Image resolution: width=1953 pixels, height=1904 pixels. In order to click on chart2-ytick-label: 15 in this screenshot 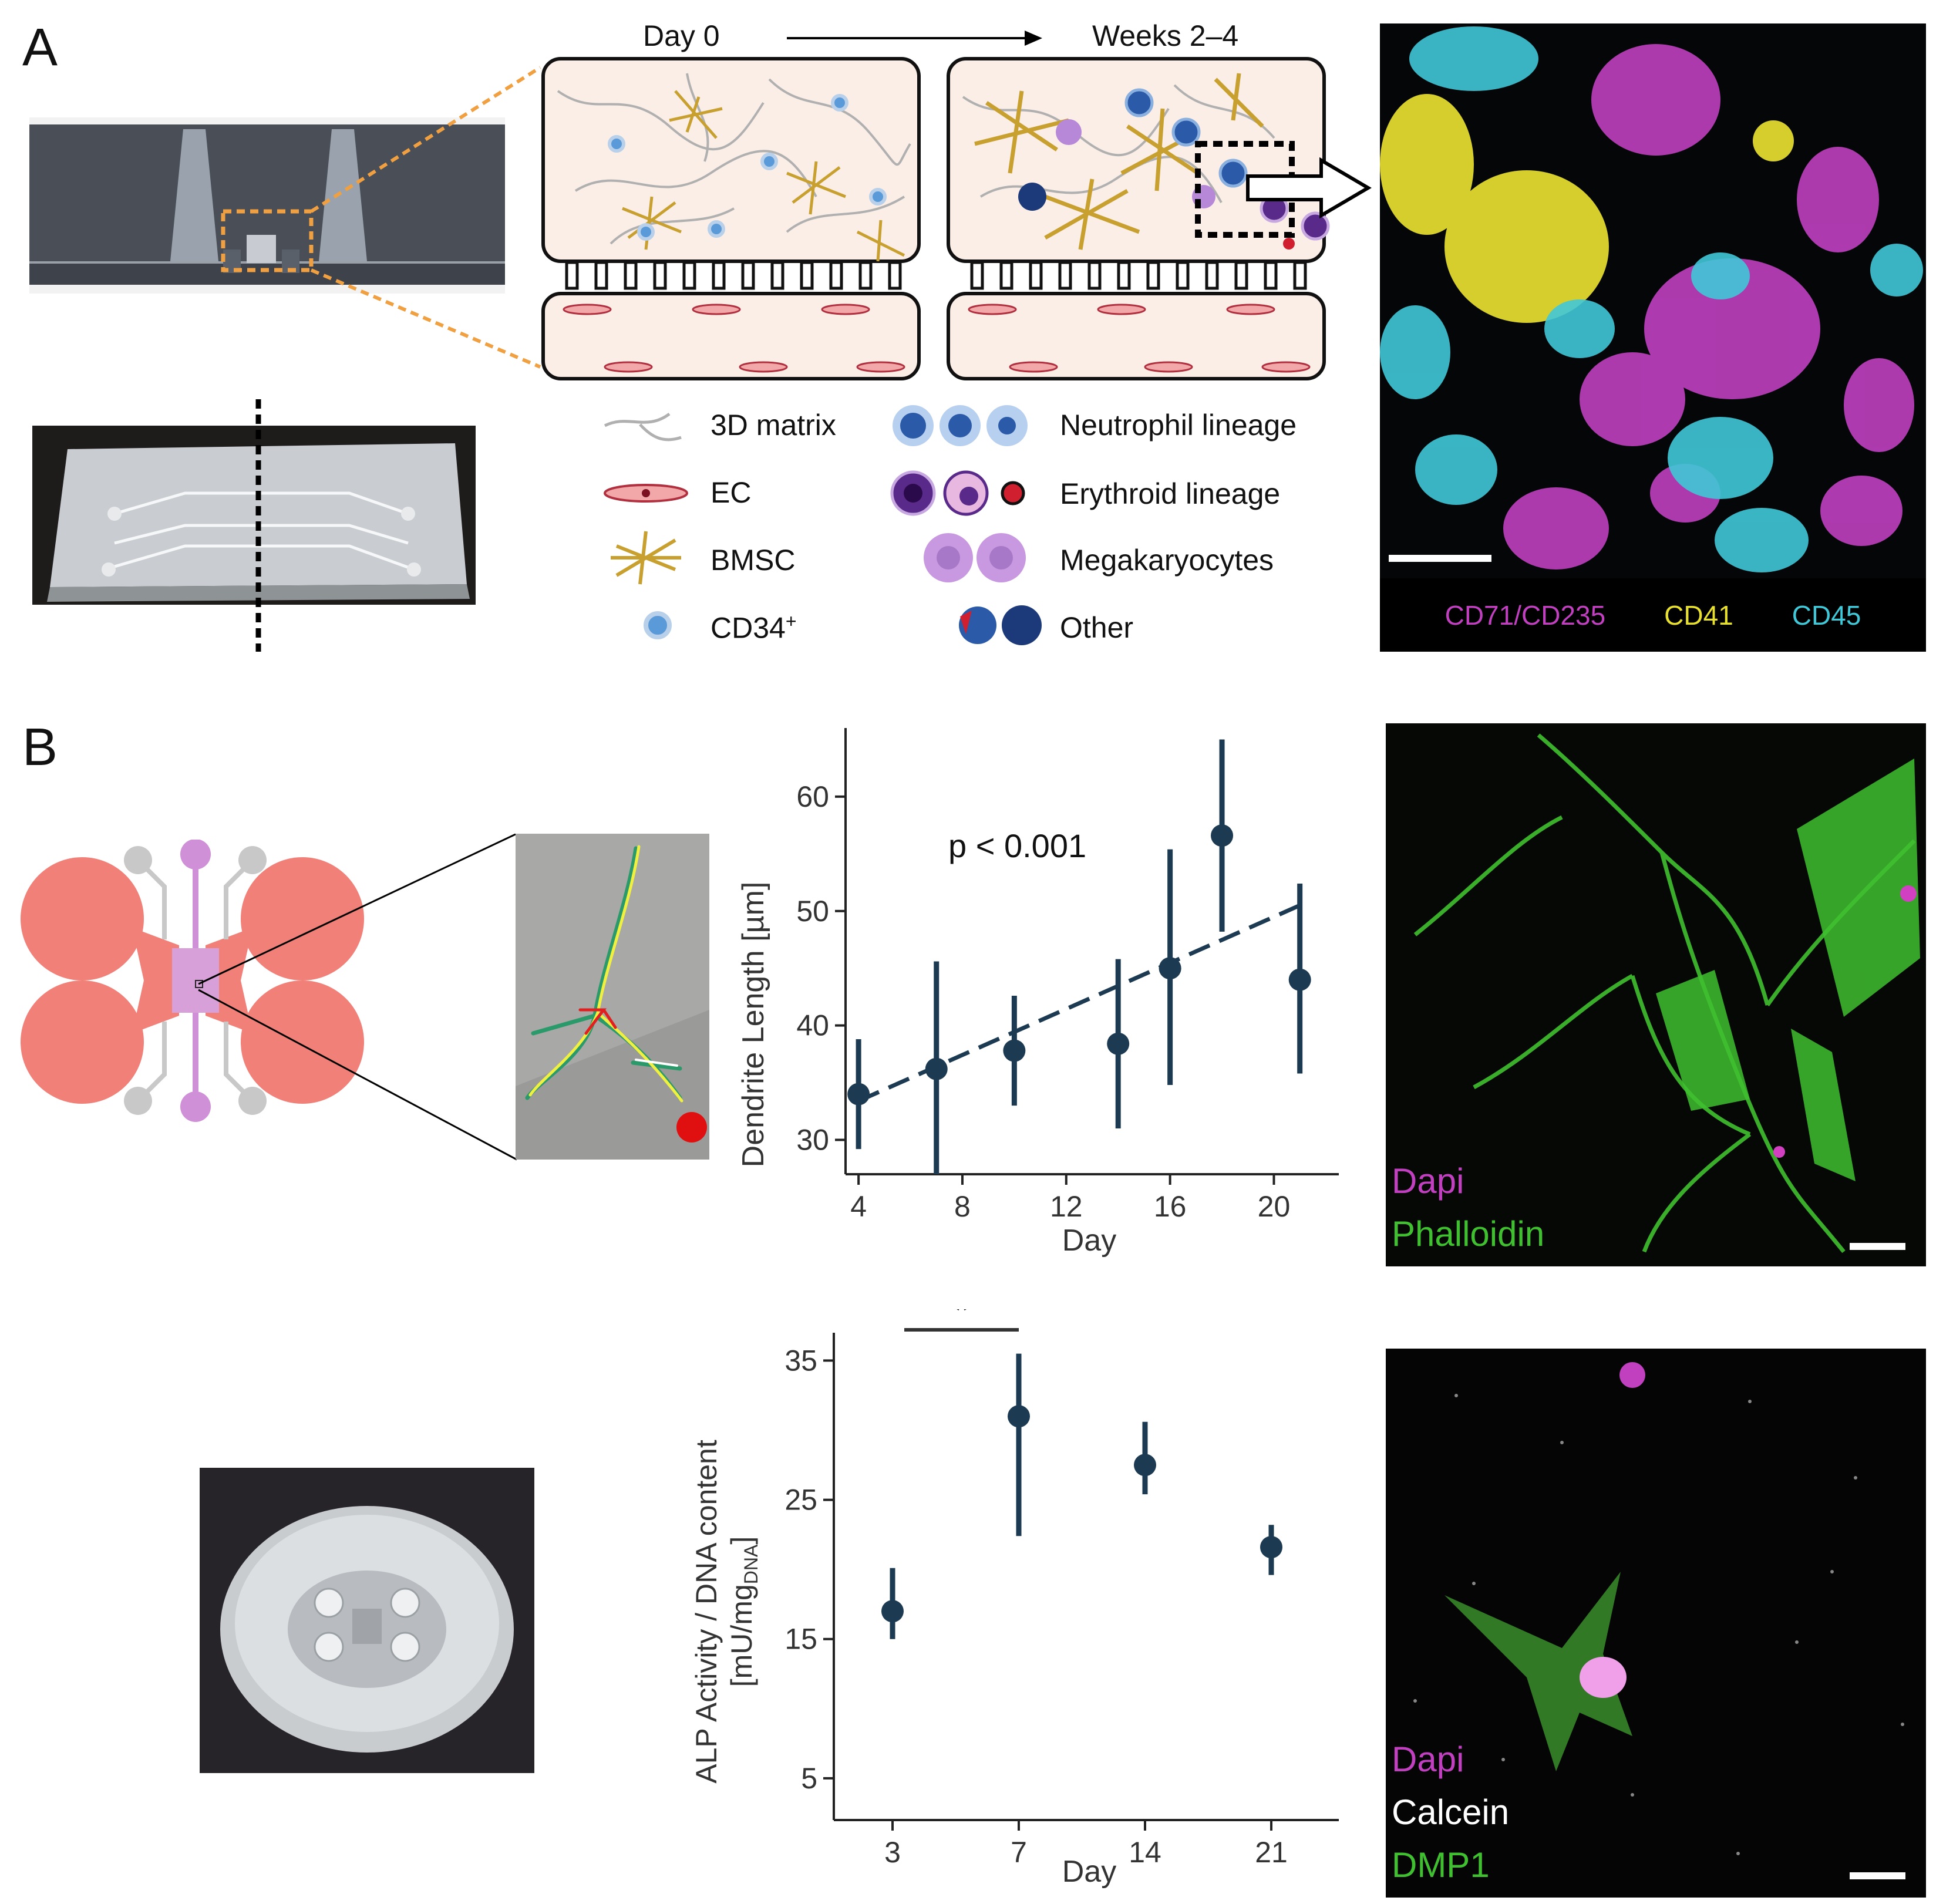, I will do `click(801, 1639)`.